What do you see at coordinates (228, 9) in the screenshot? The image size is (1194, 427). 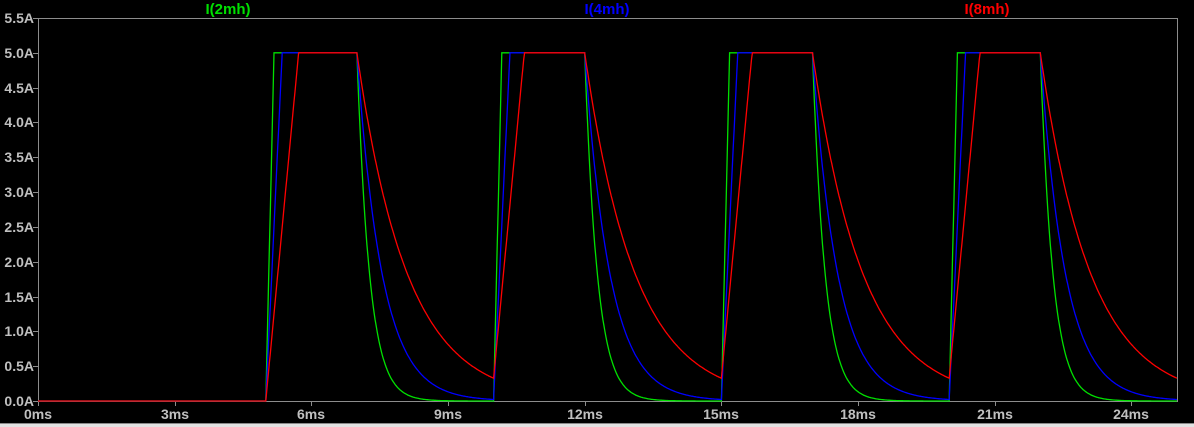 I see `legend-trace-i2mh: I(2mh)` at bounding box center [228, 9].